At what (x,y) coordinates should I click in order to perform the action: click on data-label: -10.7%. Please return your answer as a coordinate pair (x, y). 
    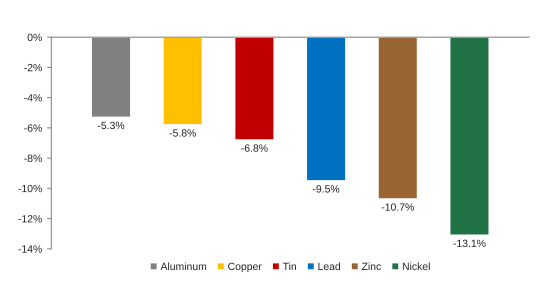
    Looking at the image, I should click on (398, 207).